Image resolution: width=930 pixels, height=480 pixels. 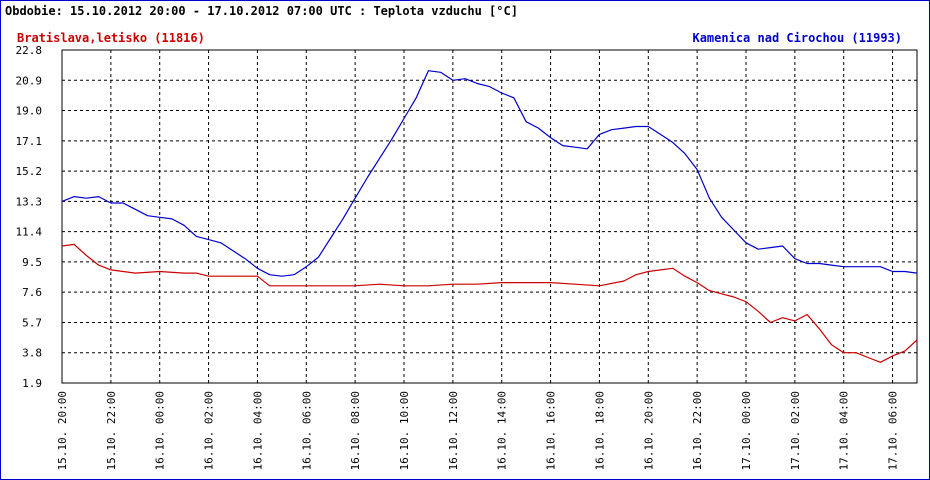 I want to click on x-tick-label: 15.10. 22:00, so click(x=111, y=430).